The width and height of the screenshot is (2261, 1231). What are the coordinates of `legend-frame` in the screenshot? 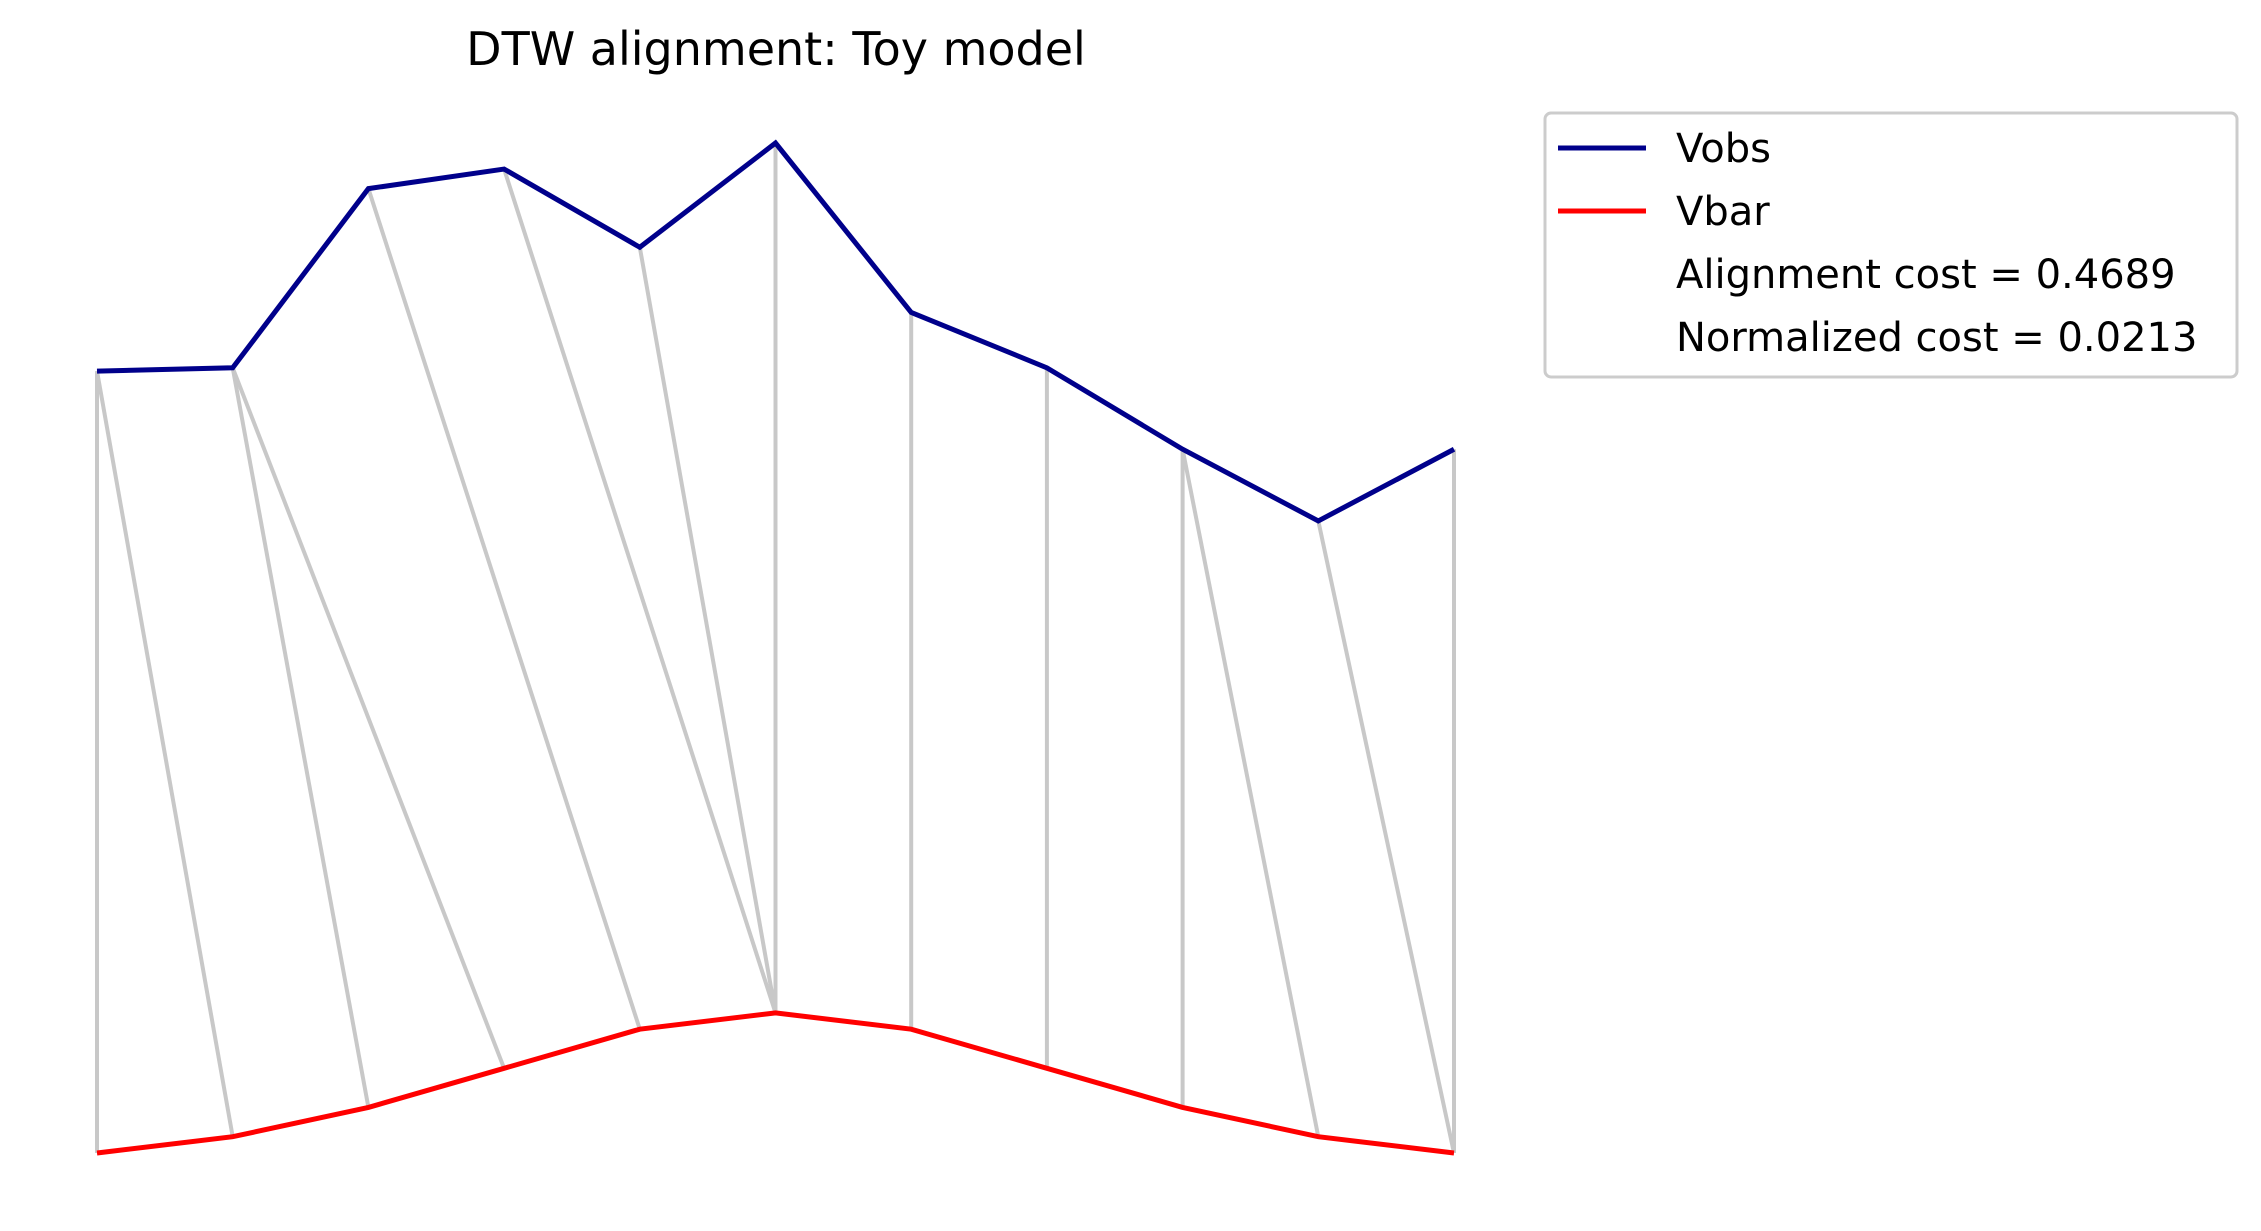 It's located at (1891, 245).